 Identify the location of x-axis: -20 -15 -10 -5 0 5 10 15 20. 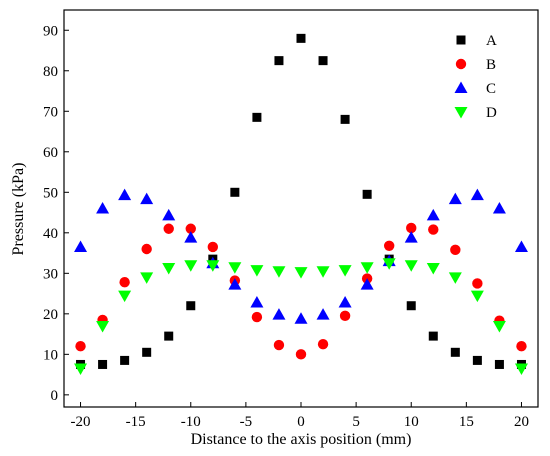
(300, 416).